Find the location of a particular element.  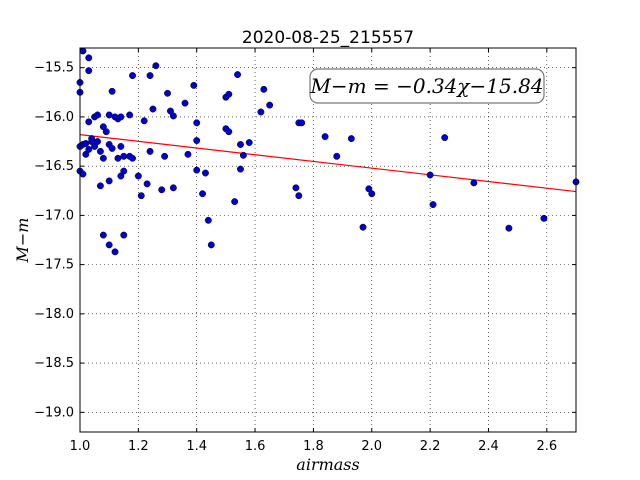

y-tick-label: −18.0 is located at coordinates (54, 314).